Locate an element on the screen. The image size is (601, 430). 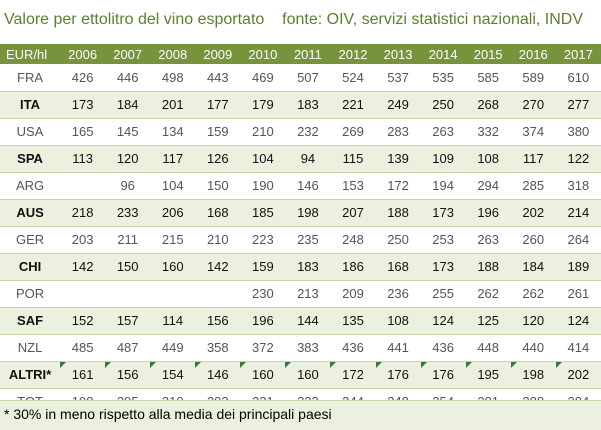
table-cell: 318 is located at coordinates (578, 185).